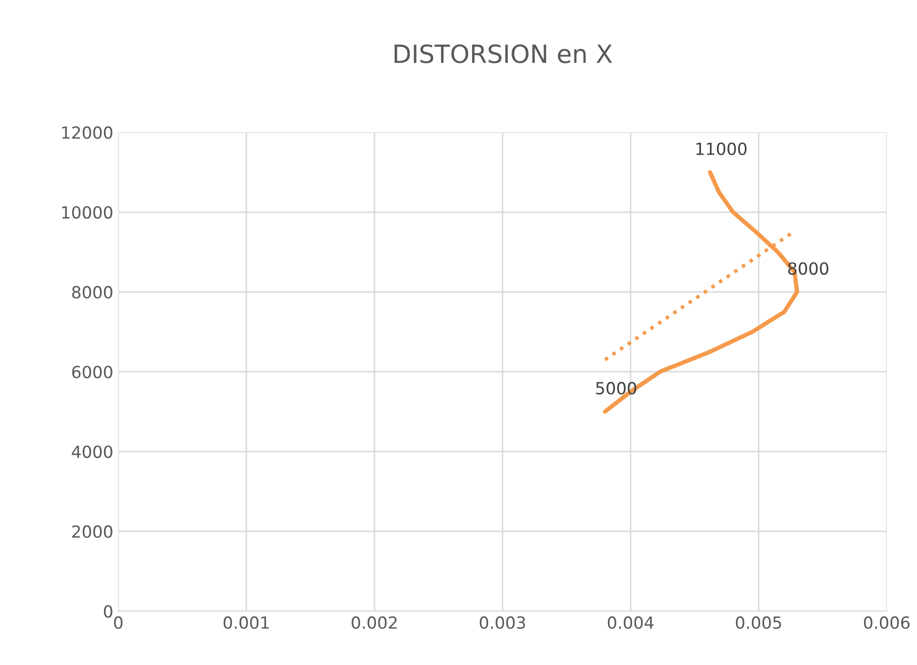 The image size is (917, 665). Describe the element at coordinates (503, 54) in the screenshot. I see `chart-title: DISTORSION en X` at that location.